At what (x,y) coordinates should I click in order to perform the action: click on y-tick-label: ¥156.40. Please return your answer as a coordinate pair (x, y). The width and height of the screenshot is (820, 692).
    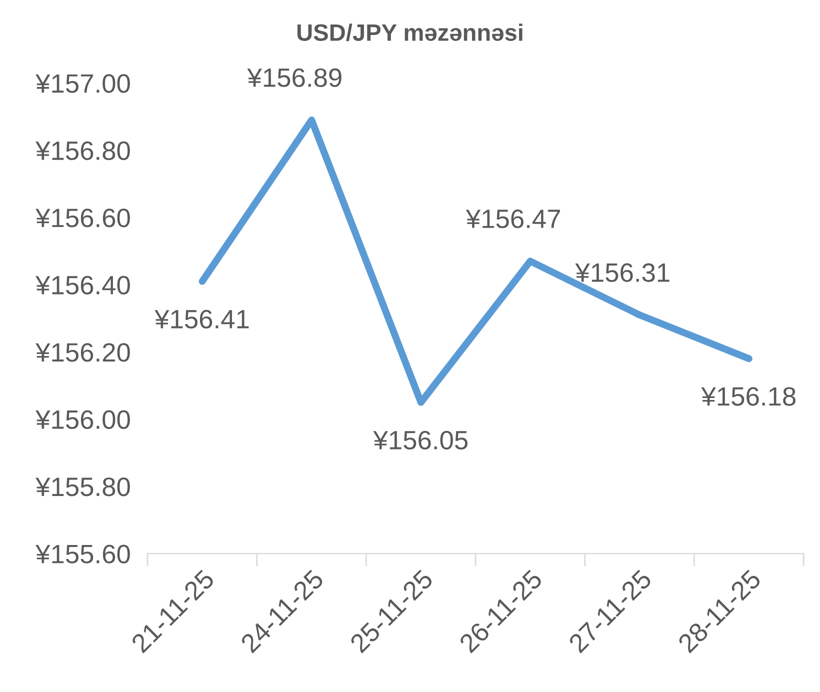
    Looking at the image, I should click on (83, 285).